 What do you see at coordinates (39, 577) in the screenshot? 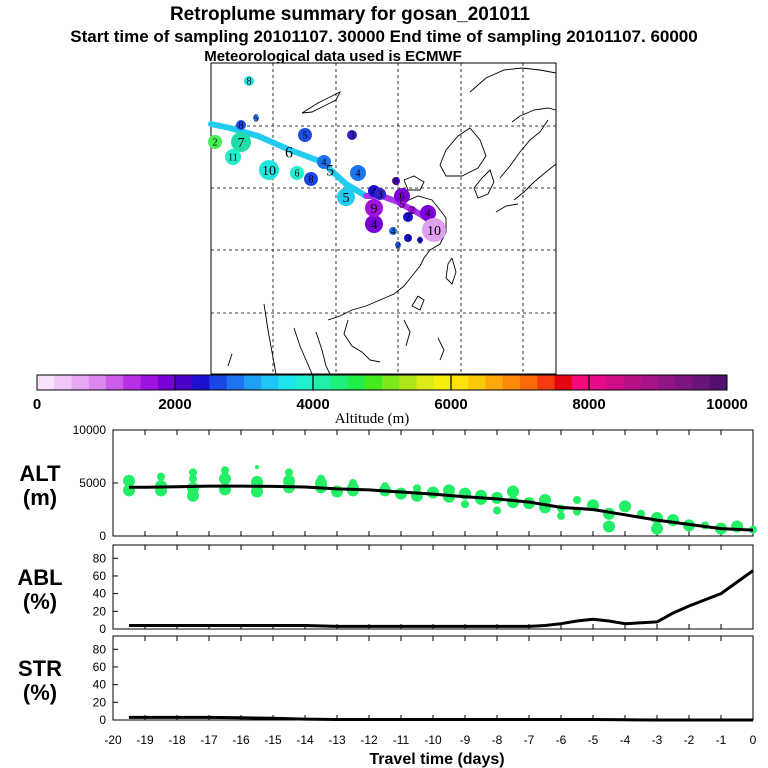
I see `y-axis-label: ABL` at bounding box center [39, 577].